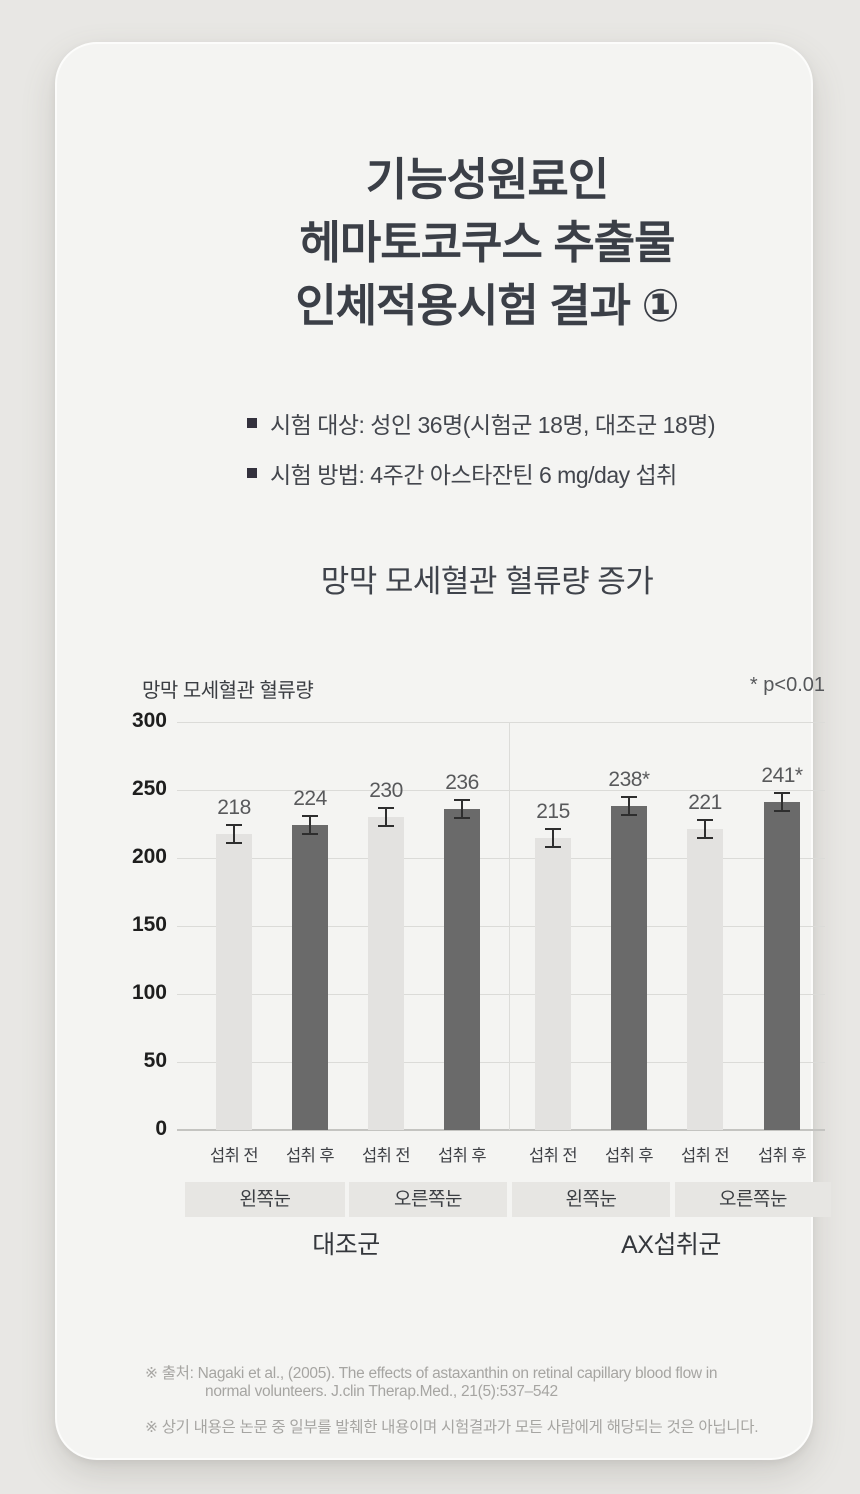 The image size is (860, 1494). I want to click on bar-섭취 전-215, so click(553, 983).